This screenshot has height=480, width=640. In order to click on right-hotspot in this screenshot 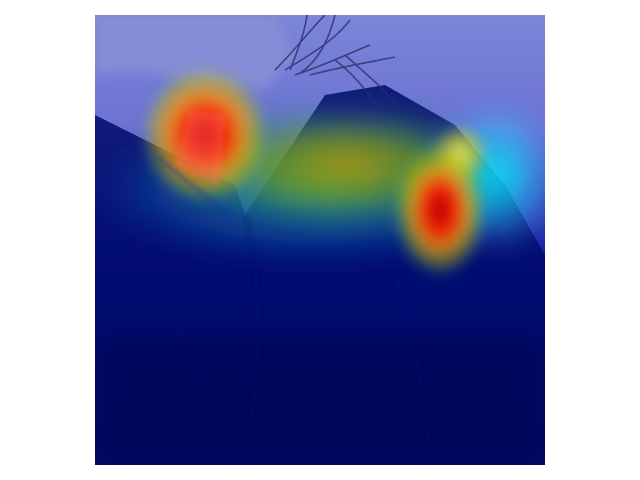, I will do `click(440, 210)`.